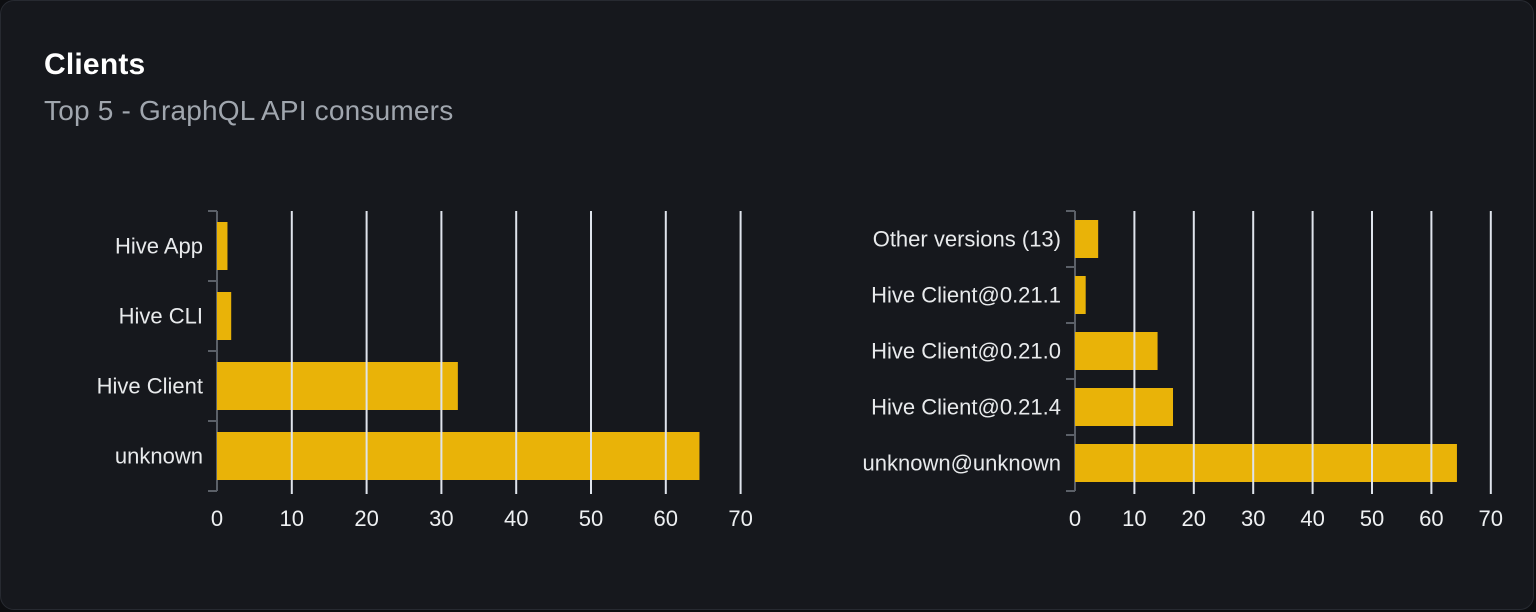 The width and height of the screenshot is (1536, 612). Describe the element at coordinates (159, 246) in the screenshot. I see `category-label: Hive App` at that location.